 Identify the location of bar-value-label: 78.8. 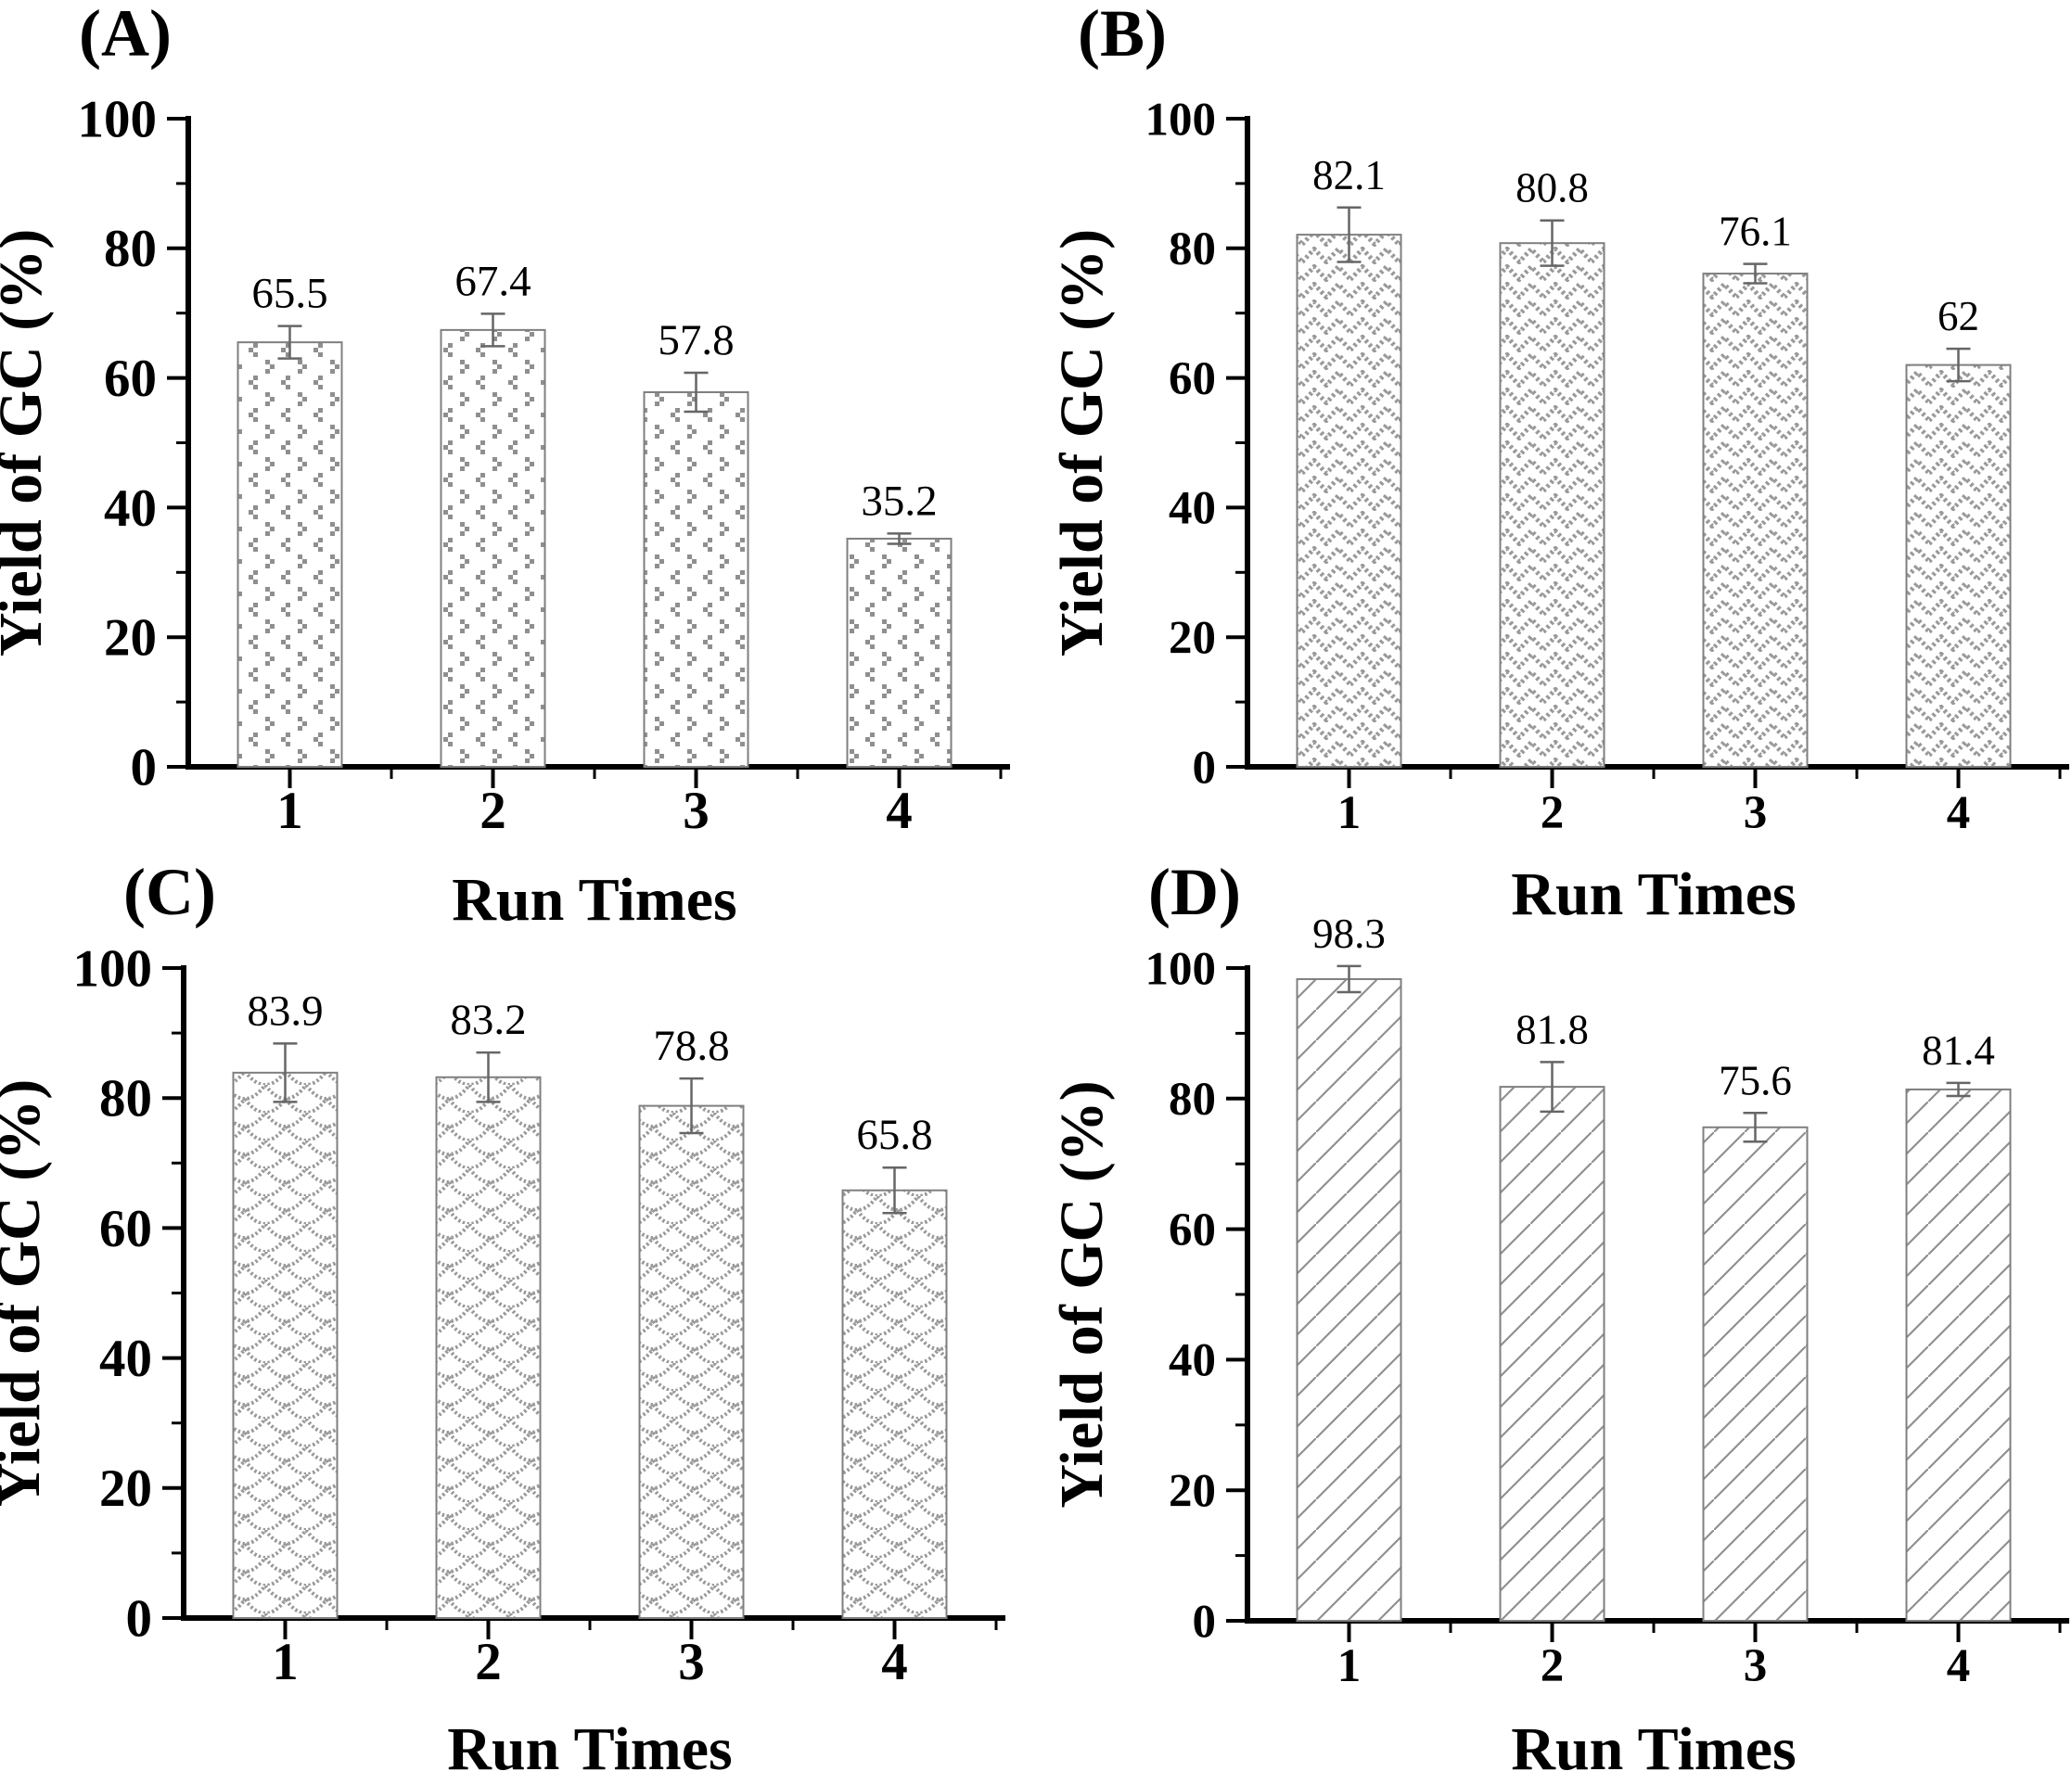
(691, 1046).